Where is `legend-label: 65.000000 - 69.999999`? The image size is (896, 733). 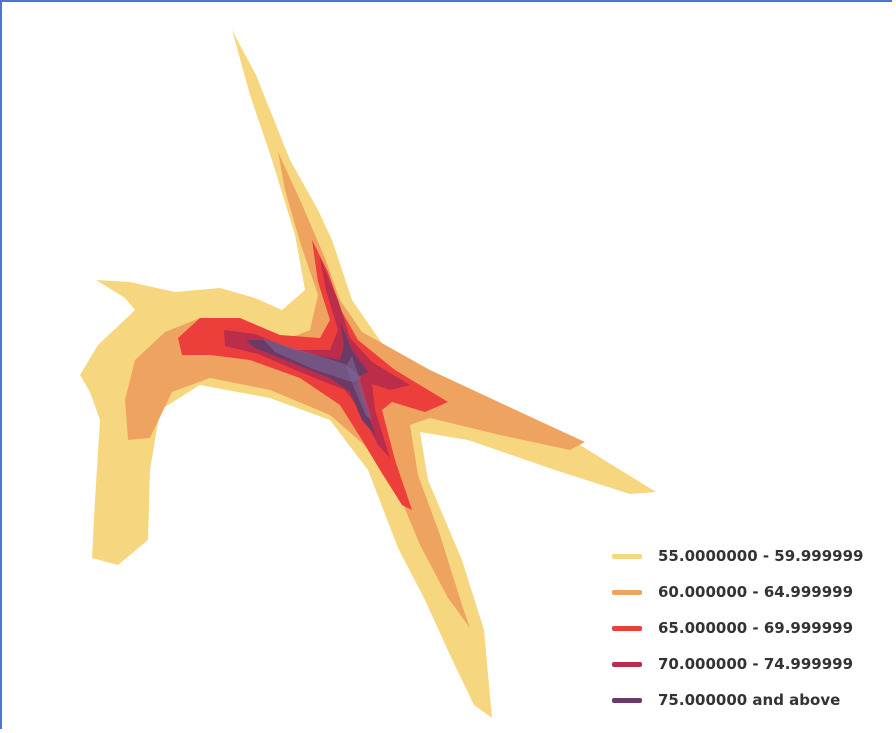 legend-label: 65.000000 - 69.999999 is located at coordinates (756, 628).